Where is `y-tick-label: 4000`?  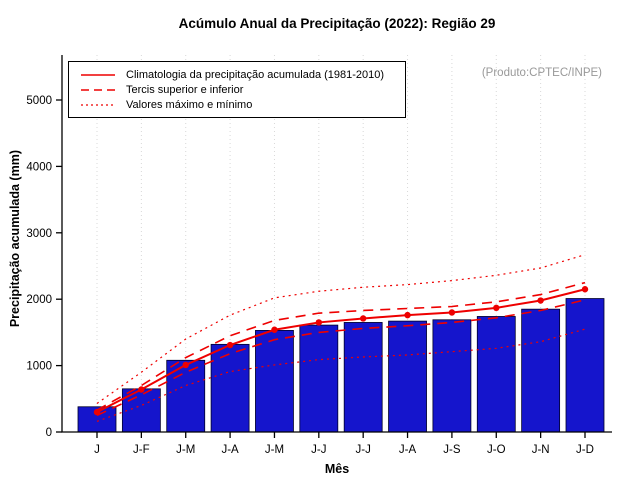 y-tick-label: 4000 is located at coordinates (39, 167).